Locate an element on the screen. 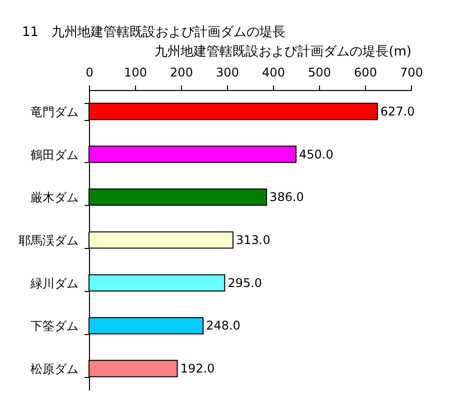  x-tick-label: 300 is located at coordinates (227, 73).